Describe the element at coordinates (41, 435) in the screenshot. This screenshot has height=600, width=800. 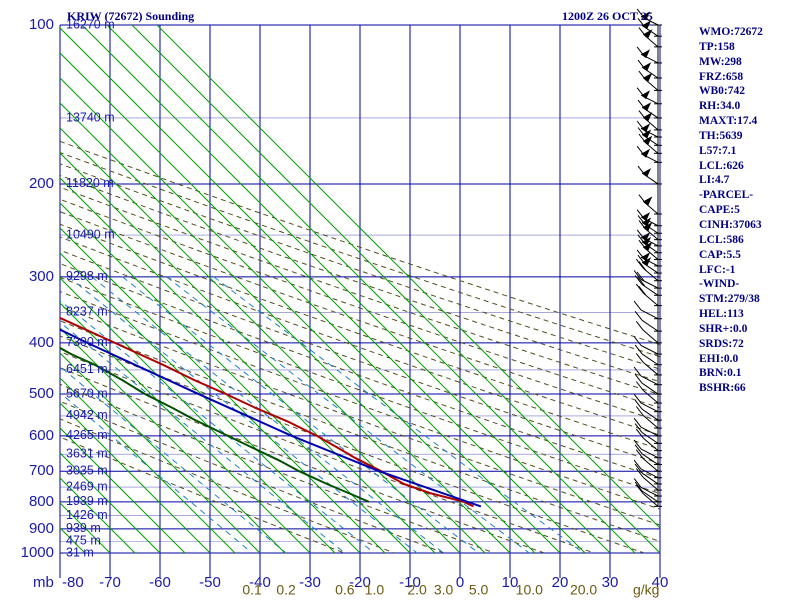
I see `pressure-tick-label: 600` at that location.